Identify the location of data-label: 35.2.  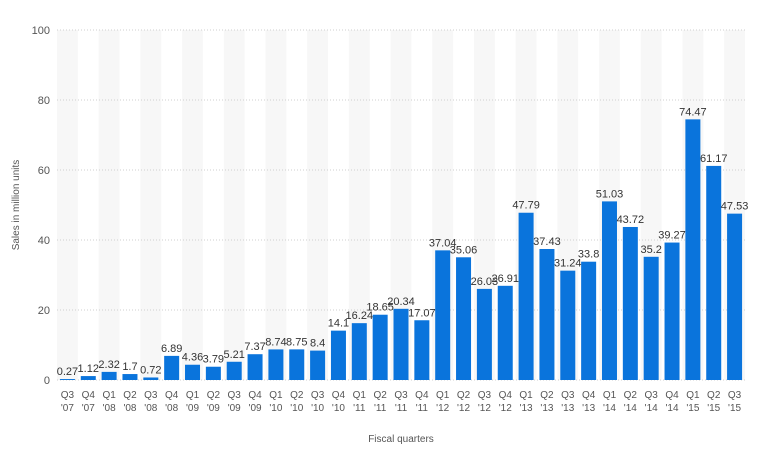
(650, 250).